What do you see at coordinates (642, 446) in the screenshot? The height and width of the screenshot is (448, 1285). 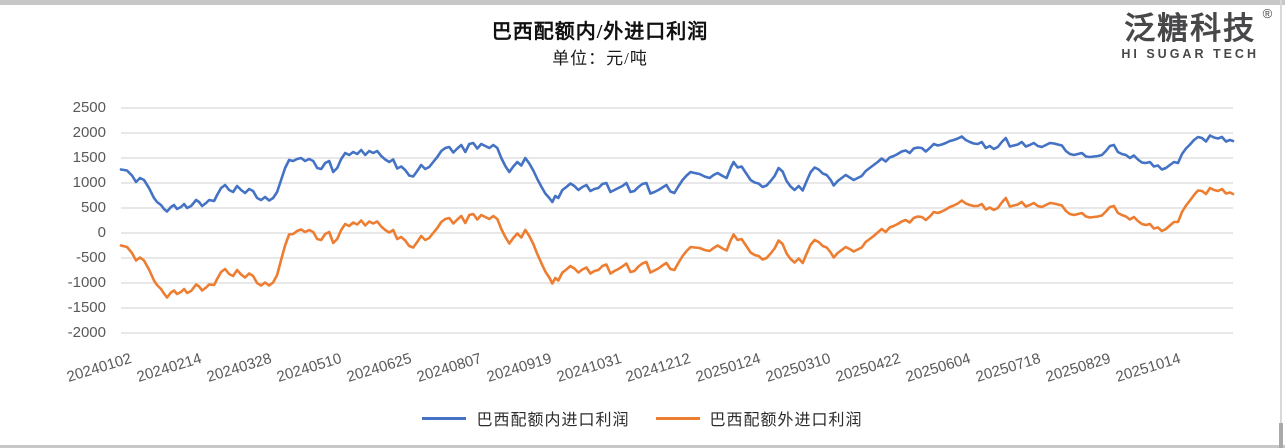 I see `window-bottom-border` at bounding box center [642, 446].